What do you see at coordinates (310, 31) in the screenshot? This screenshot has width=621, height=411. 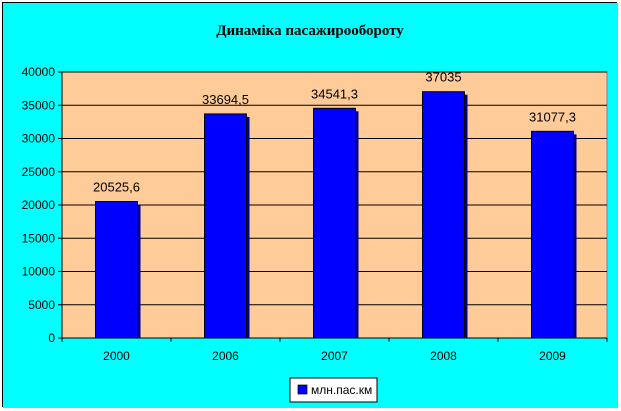 I see `chart-title: Динаміка пасажирообороту` at bounding box center [310, 31].